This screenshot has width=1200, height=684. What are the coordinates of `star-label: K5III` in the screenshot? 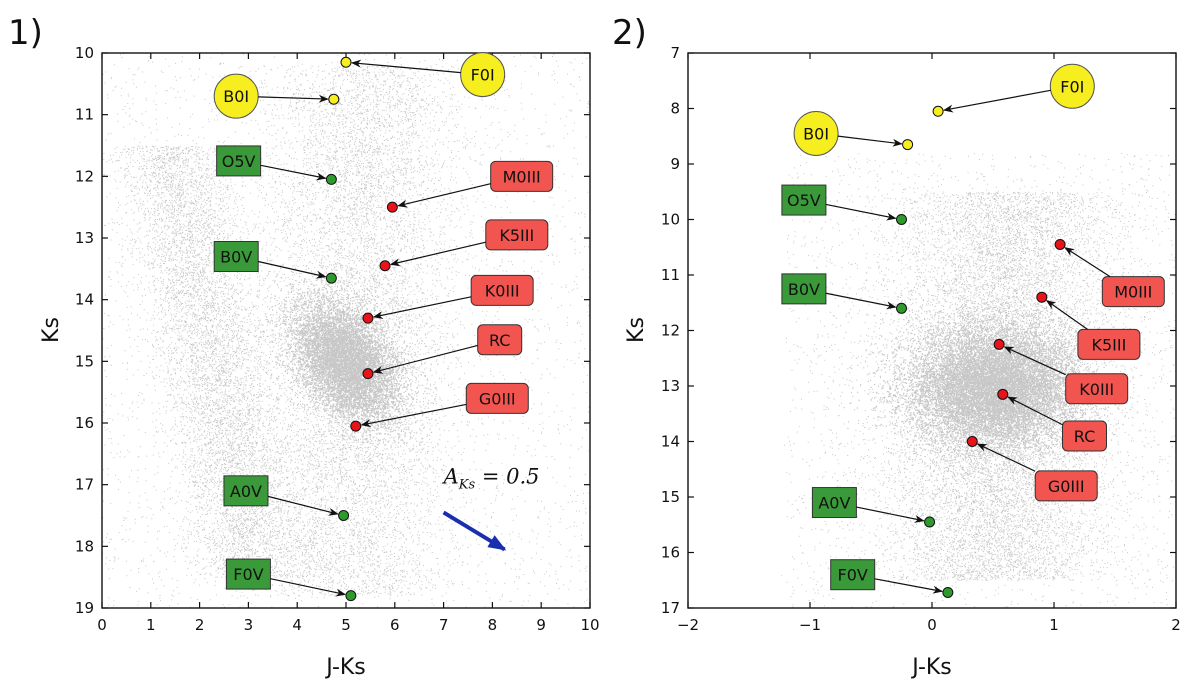 It's located at (1108, 344).